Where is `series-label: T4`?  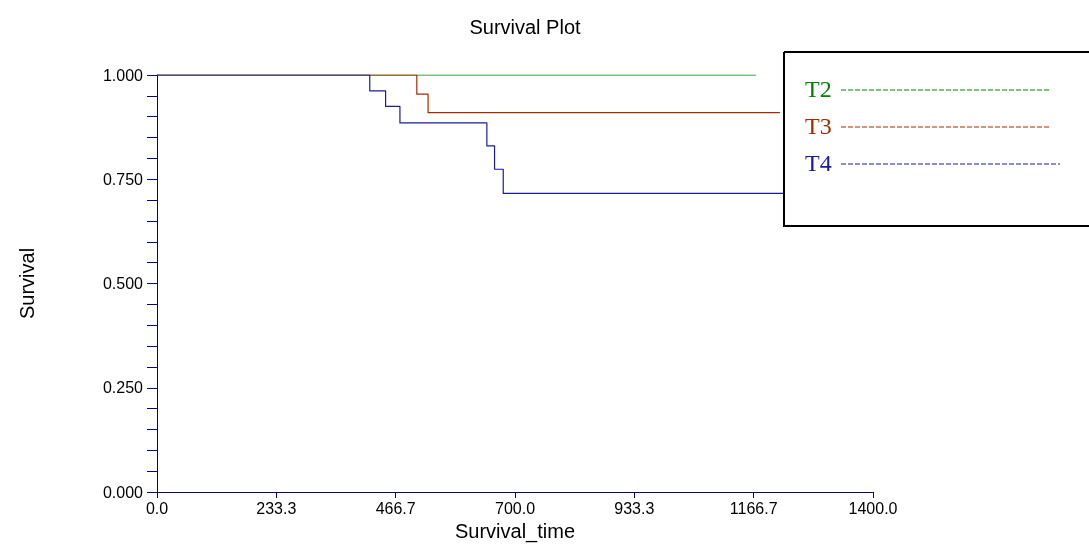 series-label: T4 is located at coordinates (818, 163).